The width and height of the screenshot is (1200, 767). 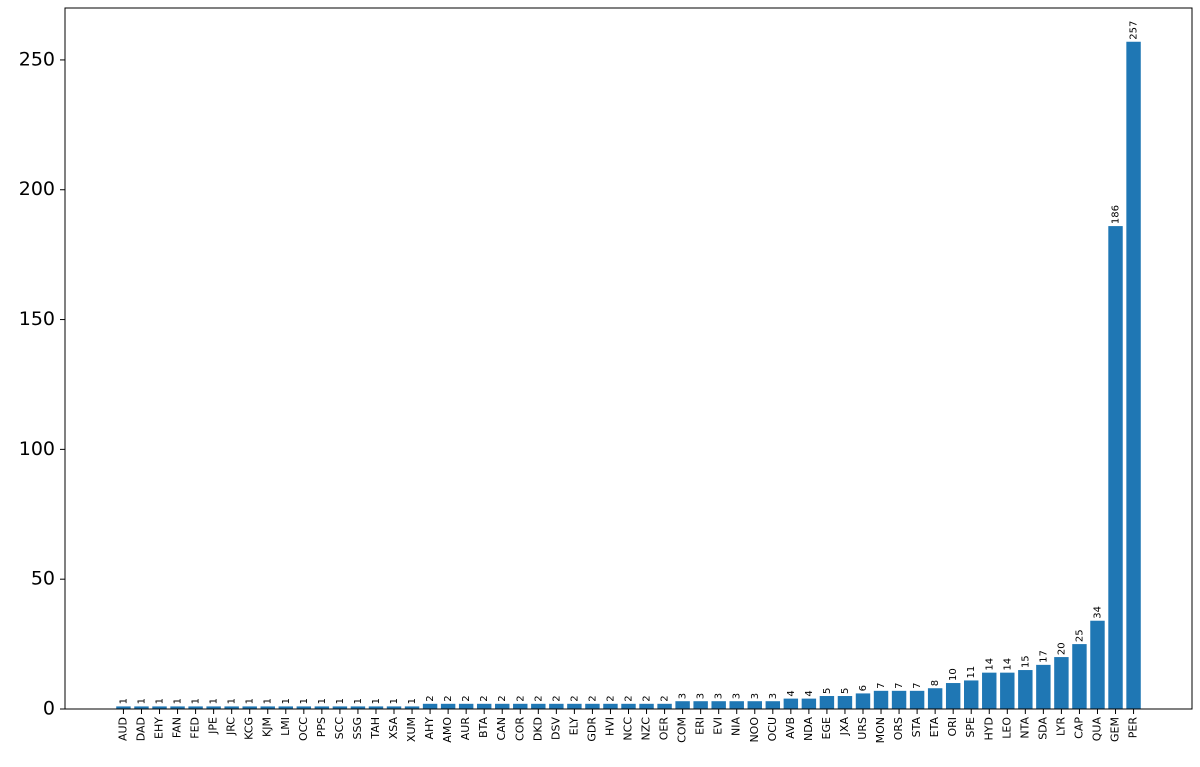 I want to click on x-tick-label: AVB, so click(x=790, y=728).